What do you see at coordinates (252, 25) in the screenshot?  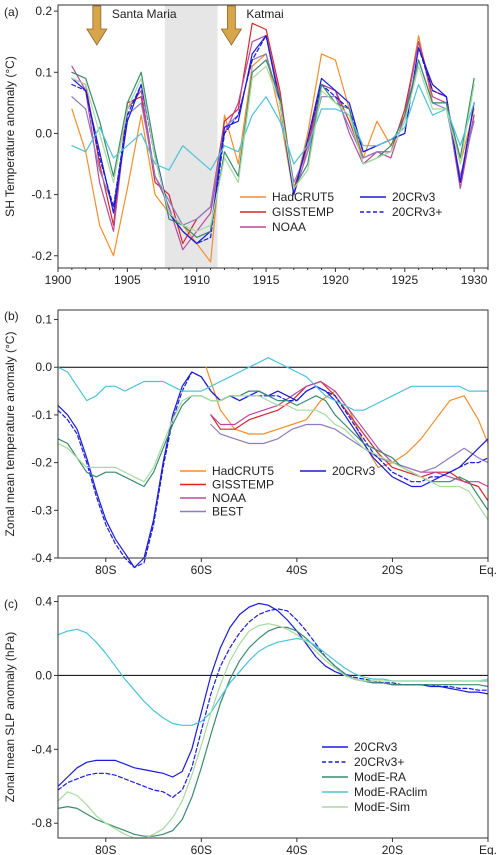 I see `eruption-marker: Katmai` at bounding box center [252, 25].